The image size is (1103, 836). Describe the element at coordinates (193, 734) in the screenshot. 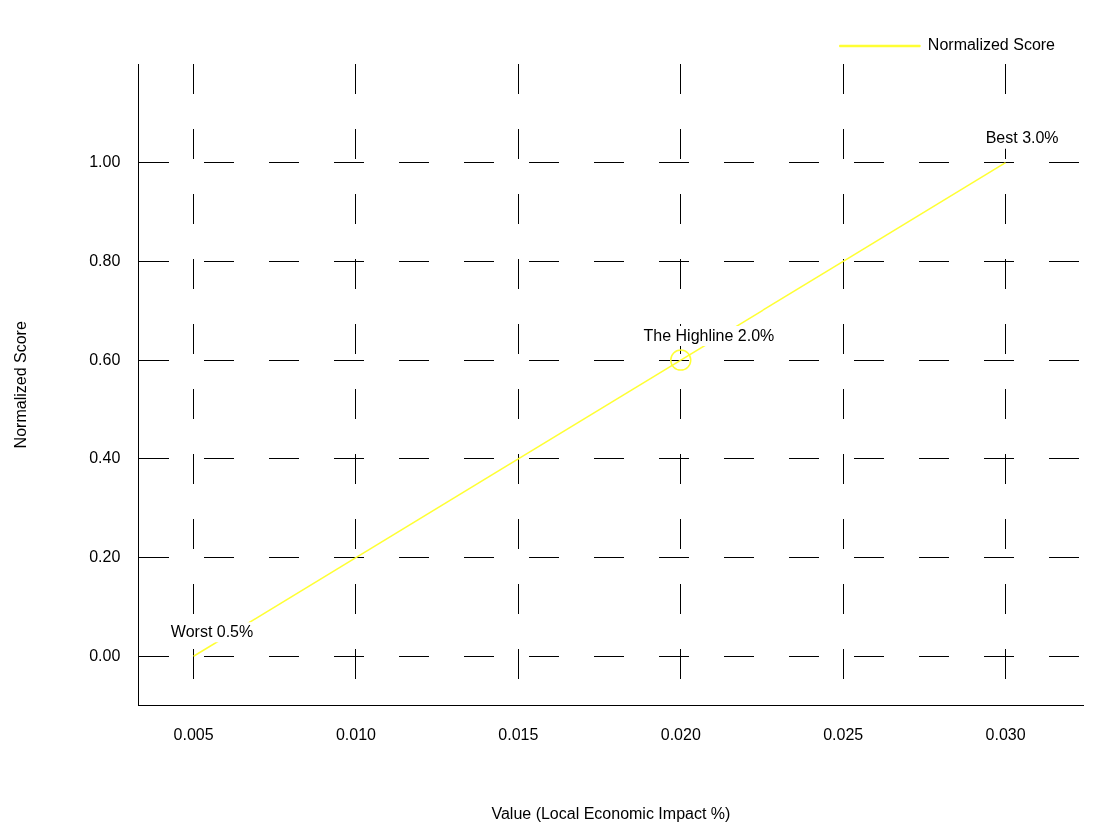

I see `x-tick-label: 0.005` at that location.